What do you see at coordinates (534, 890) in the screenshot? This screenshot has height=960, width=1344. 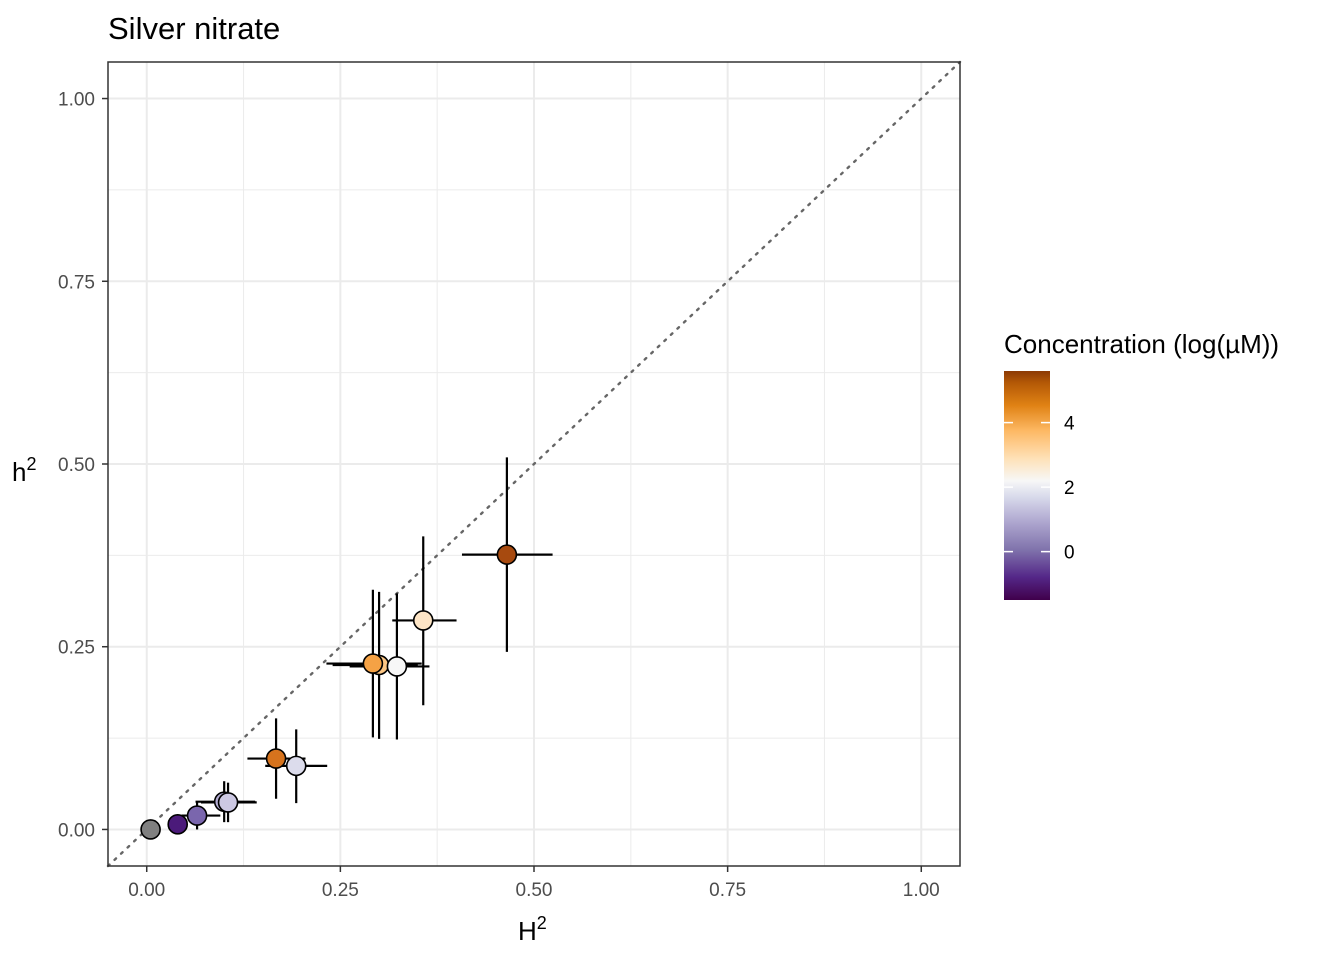 I see `x-tick-label: 0.50` at bounding box center [534, 890].